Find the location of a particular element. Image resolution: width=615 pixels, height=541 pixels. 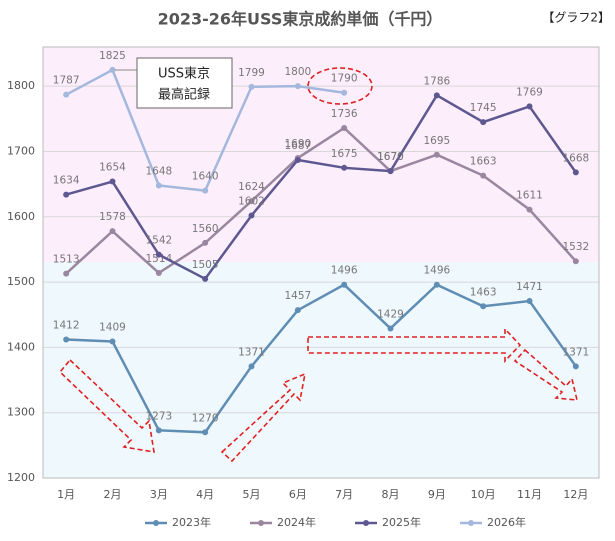

data-label: 1648 is located at coordinates (158, 171).